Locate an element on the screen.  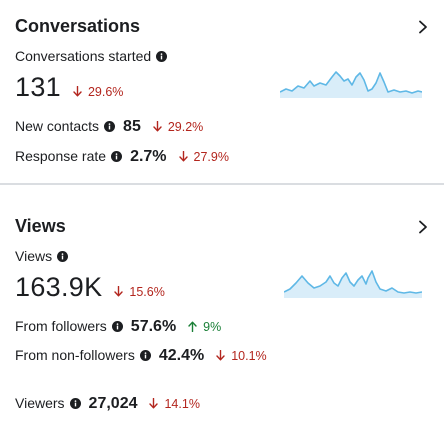
response-rate-row: Response rate 2.7% 27.9% is located at coordinates (122, 157).